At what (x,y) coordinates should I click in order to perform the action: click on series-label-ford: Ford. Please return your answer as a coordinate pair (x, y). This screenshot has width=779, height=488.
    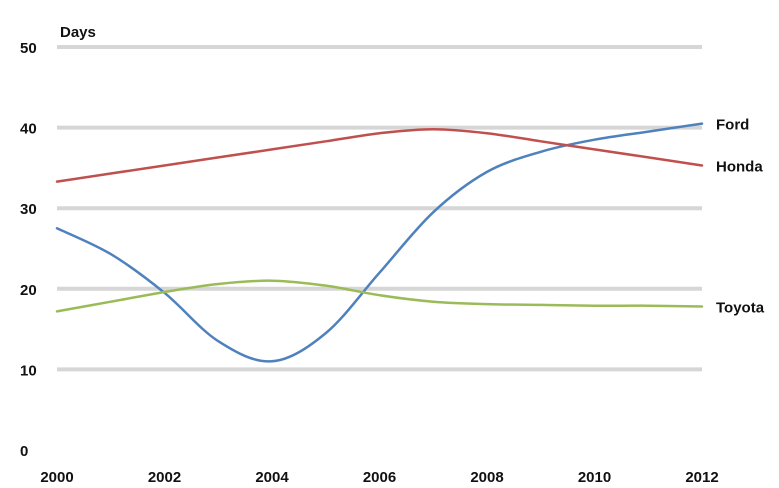
    Looking at the image, I should click on (732, 125).